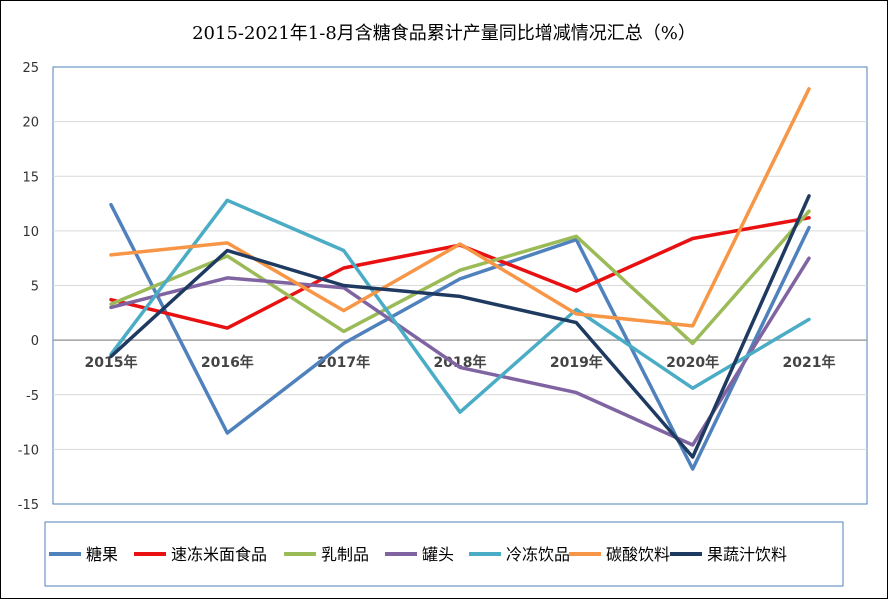 The height and width of the screenshot is (599, 888). I want to click on legend, so click(444, 554).